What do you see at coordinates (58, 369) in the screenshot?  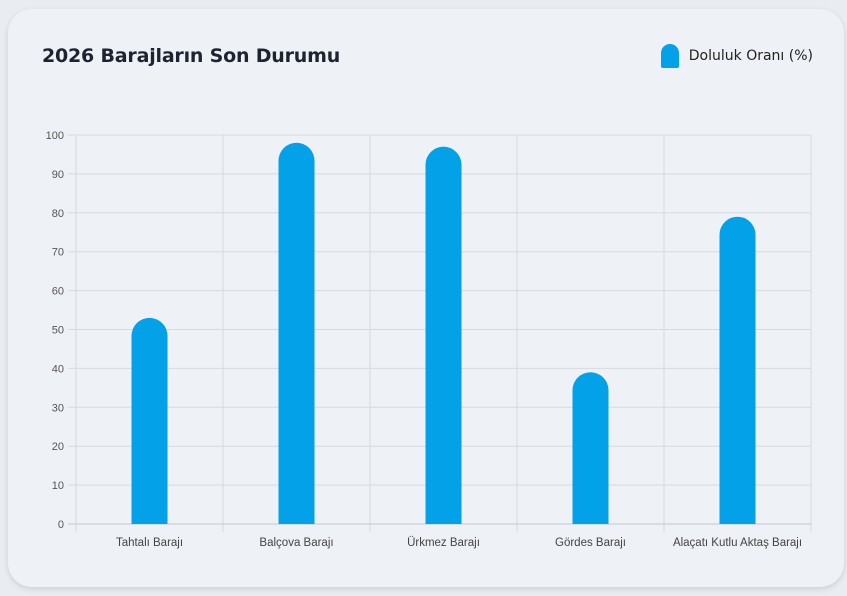 I see `y-tick-label: 40` at bounding box center [58, 369].